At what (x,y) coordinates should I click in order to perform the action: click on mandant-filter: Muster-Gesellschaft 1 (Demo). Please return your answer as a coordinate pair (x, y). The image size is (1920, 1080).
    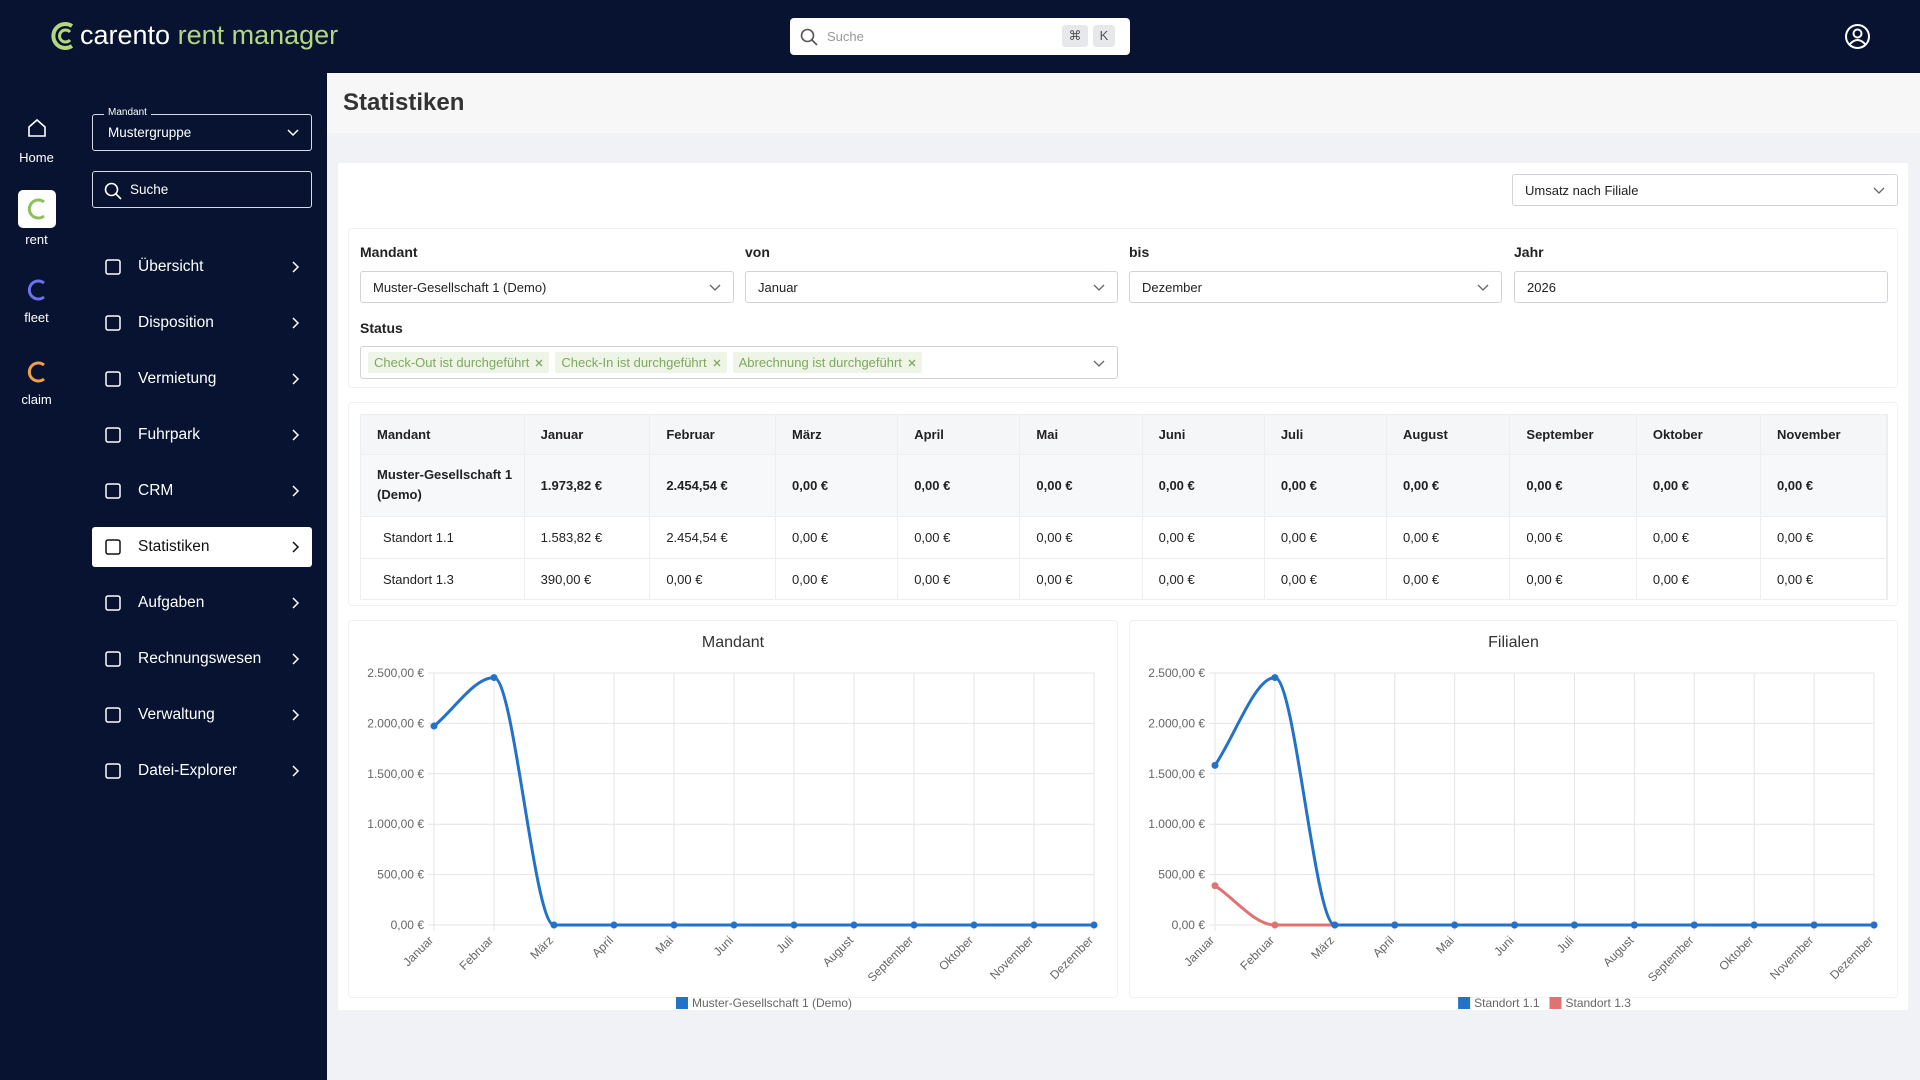
    Looking at the image, I should click on (547, 287).